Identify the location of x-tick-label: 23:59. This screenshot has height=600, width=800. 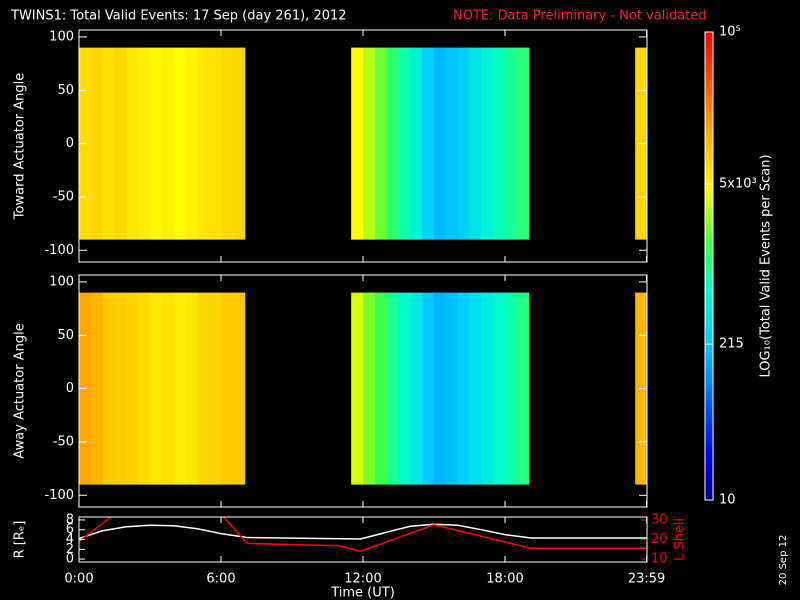
(646, 579).